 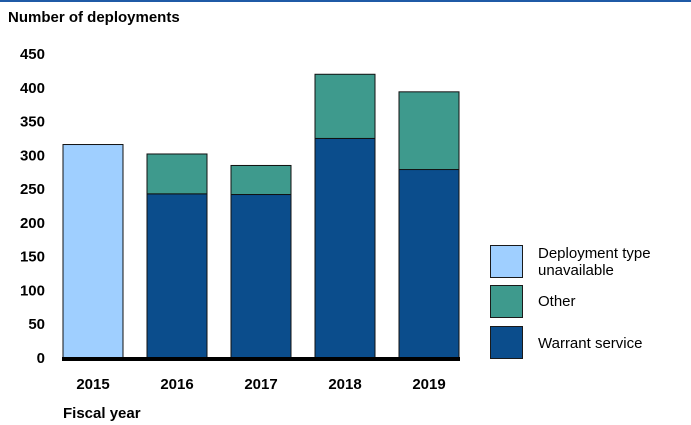 What do you see at coordinates (506, 342) in the screenshot?
I see `legend-swatch-warrant` at bounding box center [506, 342].